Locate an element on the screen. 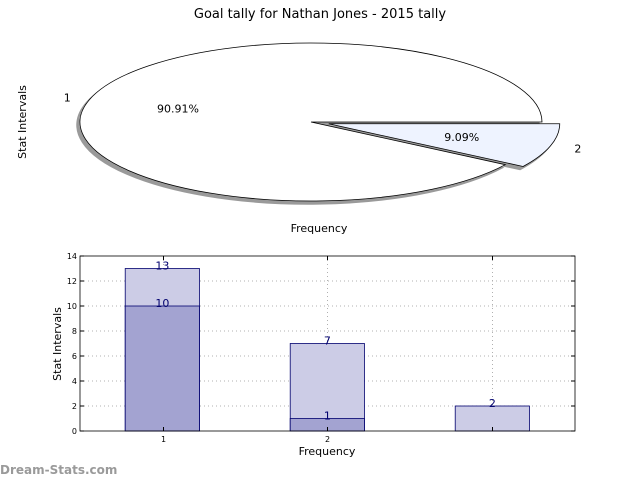 The width and height of the screenshot is (640, 480). bar-ytick-label-12: 12 is located at coordinates (72, 281).